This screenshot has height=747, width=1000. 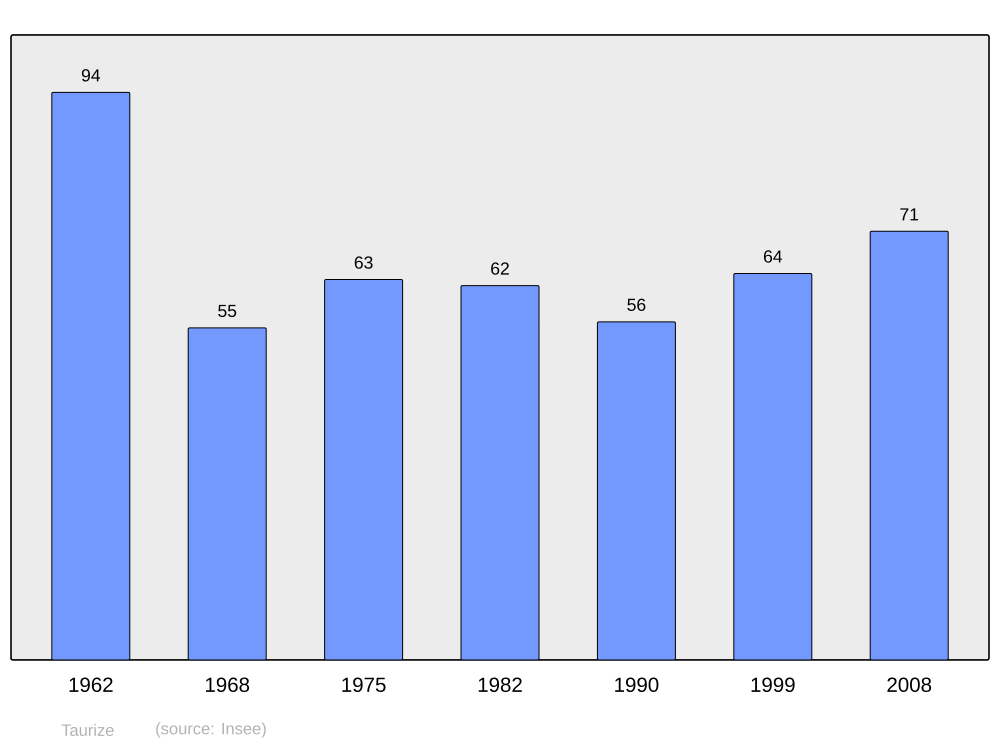 I want to click on data-label: 62, so click(x=500, y=268).